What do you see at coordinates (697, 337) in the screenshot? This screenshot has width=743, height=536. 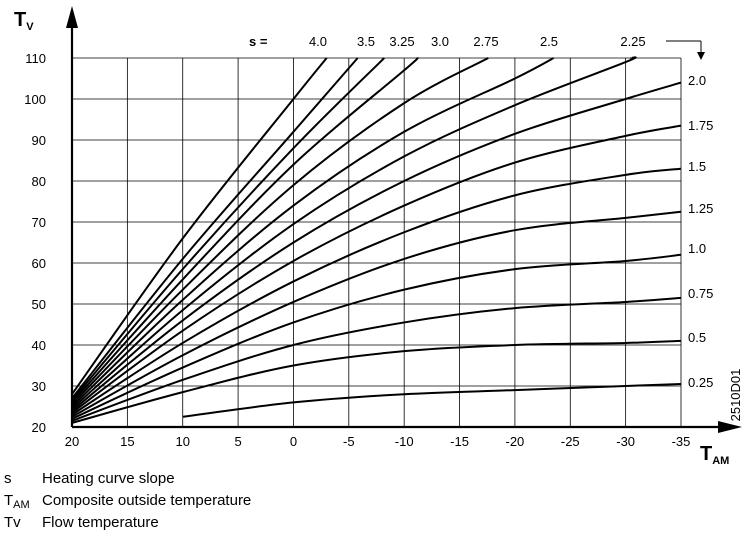 I see `right-slope-label: 0.5` at bounding box center [697, 337].